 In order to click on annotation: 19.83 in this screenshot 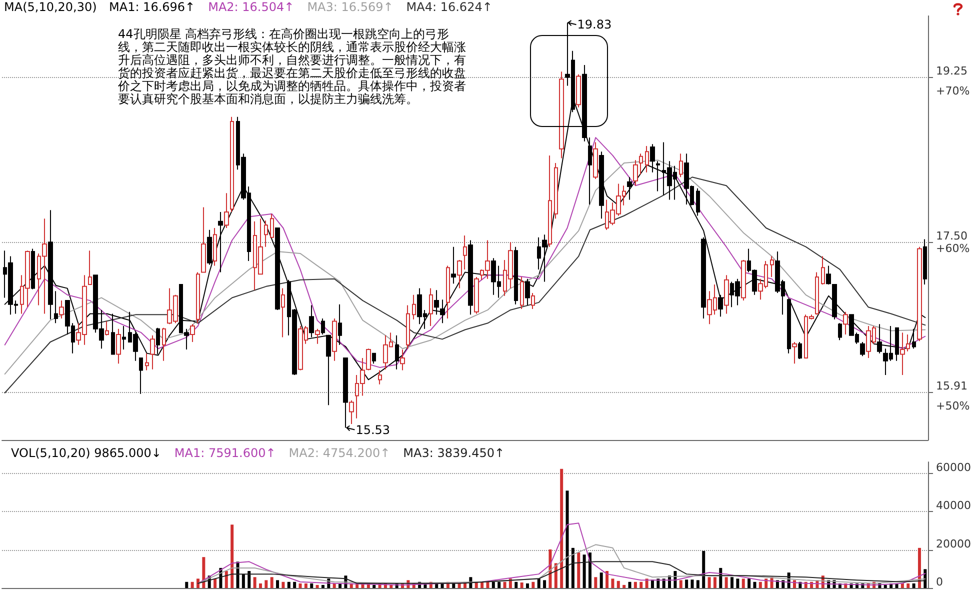, I will do `click(594, 25)`.